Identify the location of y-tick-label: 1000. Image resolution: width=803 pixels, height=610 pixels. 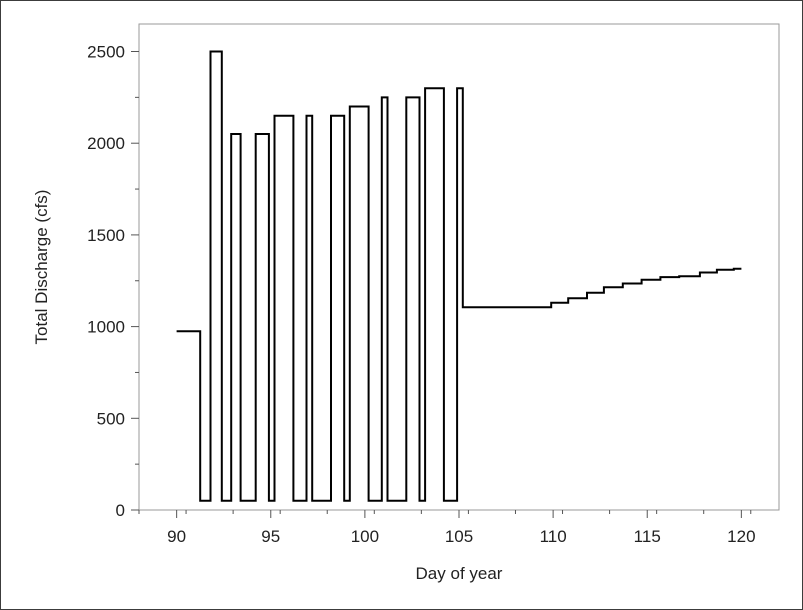
(106, 327).